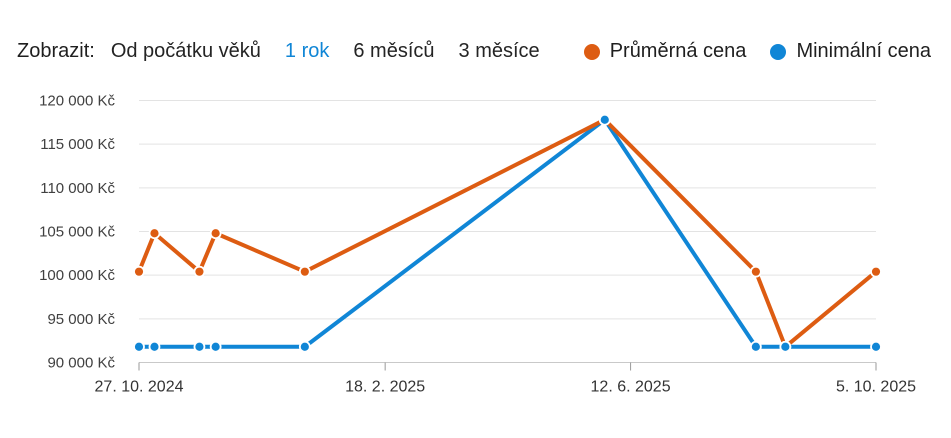 The image size is (951, 438). Describe the element at coordinates (77, 275) in the screenshot. I see `svg-text: 100 000 Kč` at that location.